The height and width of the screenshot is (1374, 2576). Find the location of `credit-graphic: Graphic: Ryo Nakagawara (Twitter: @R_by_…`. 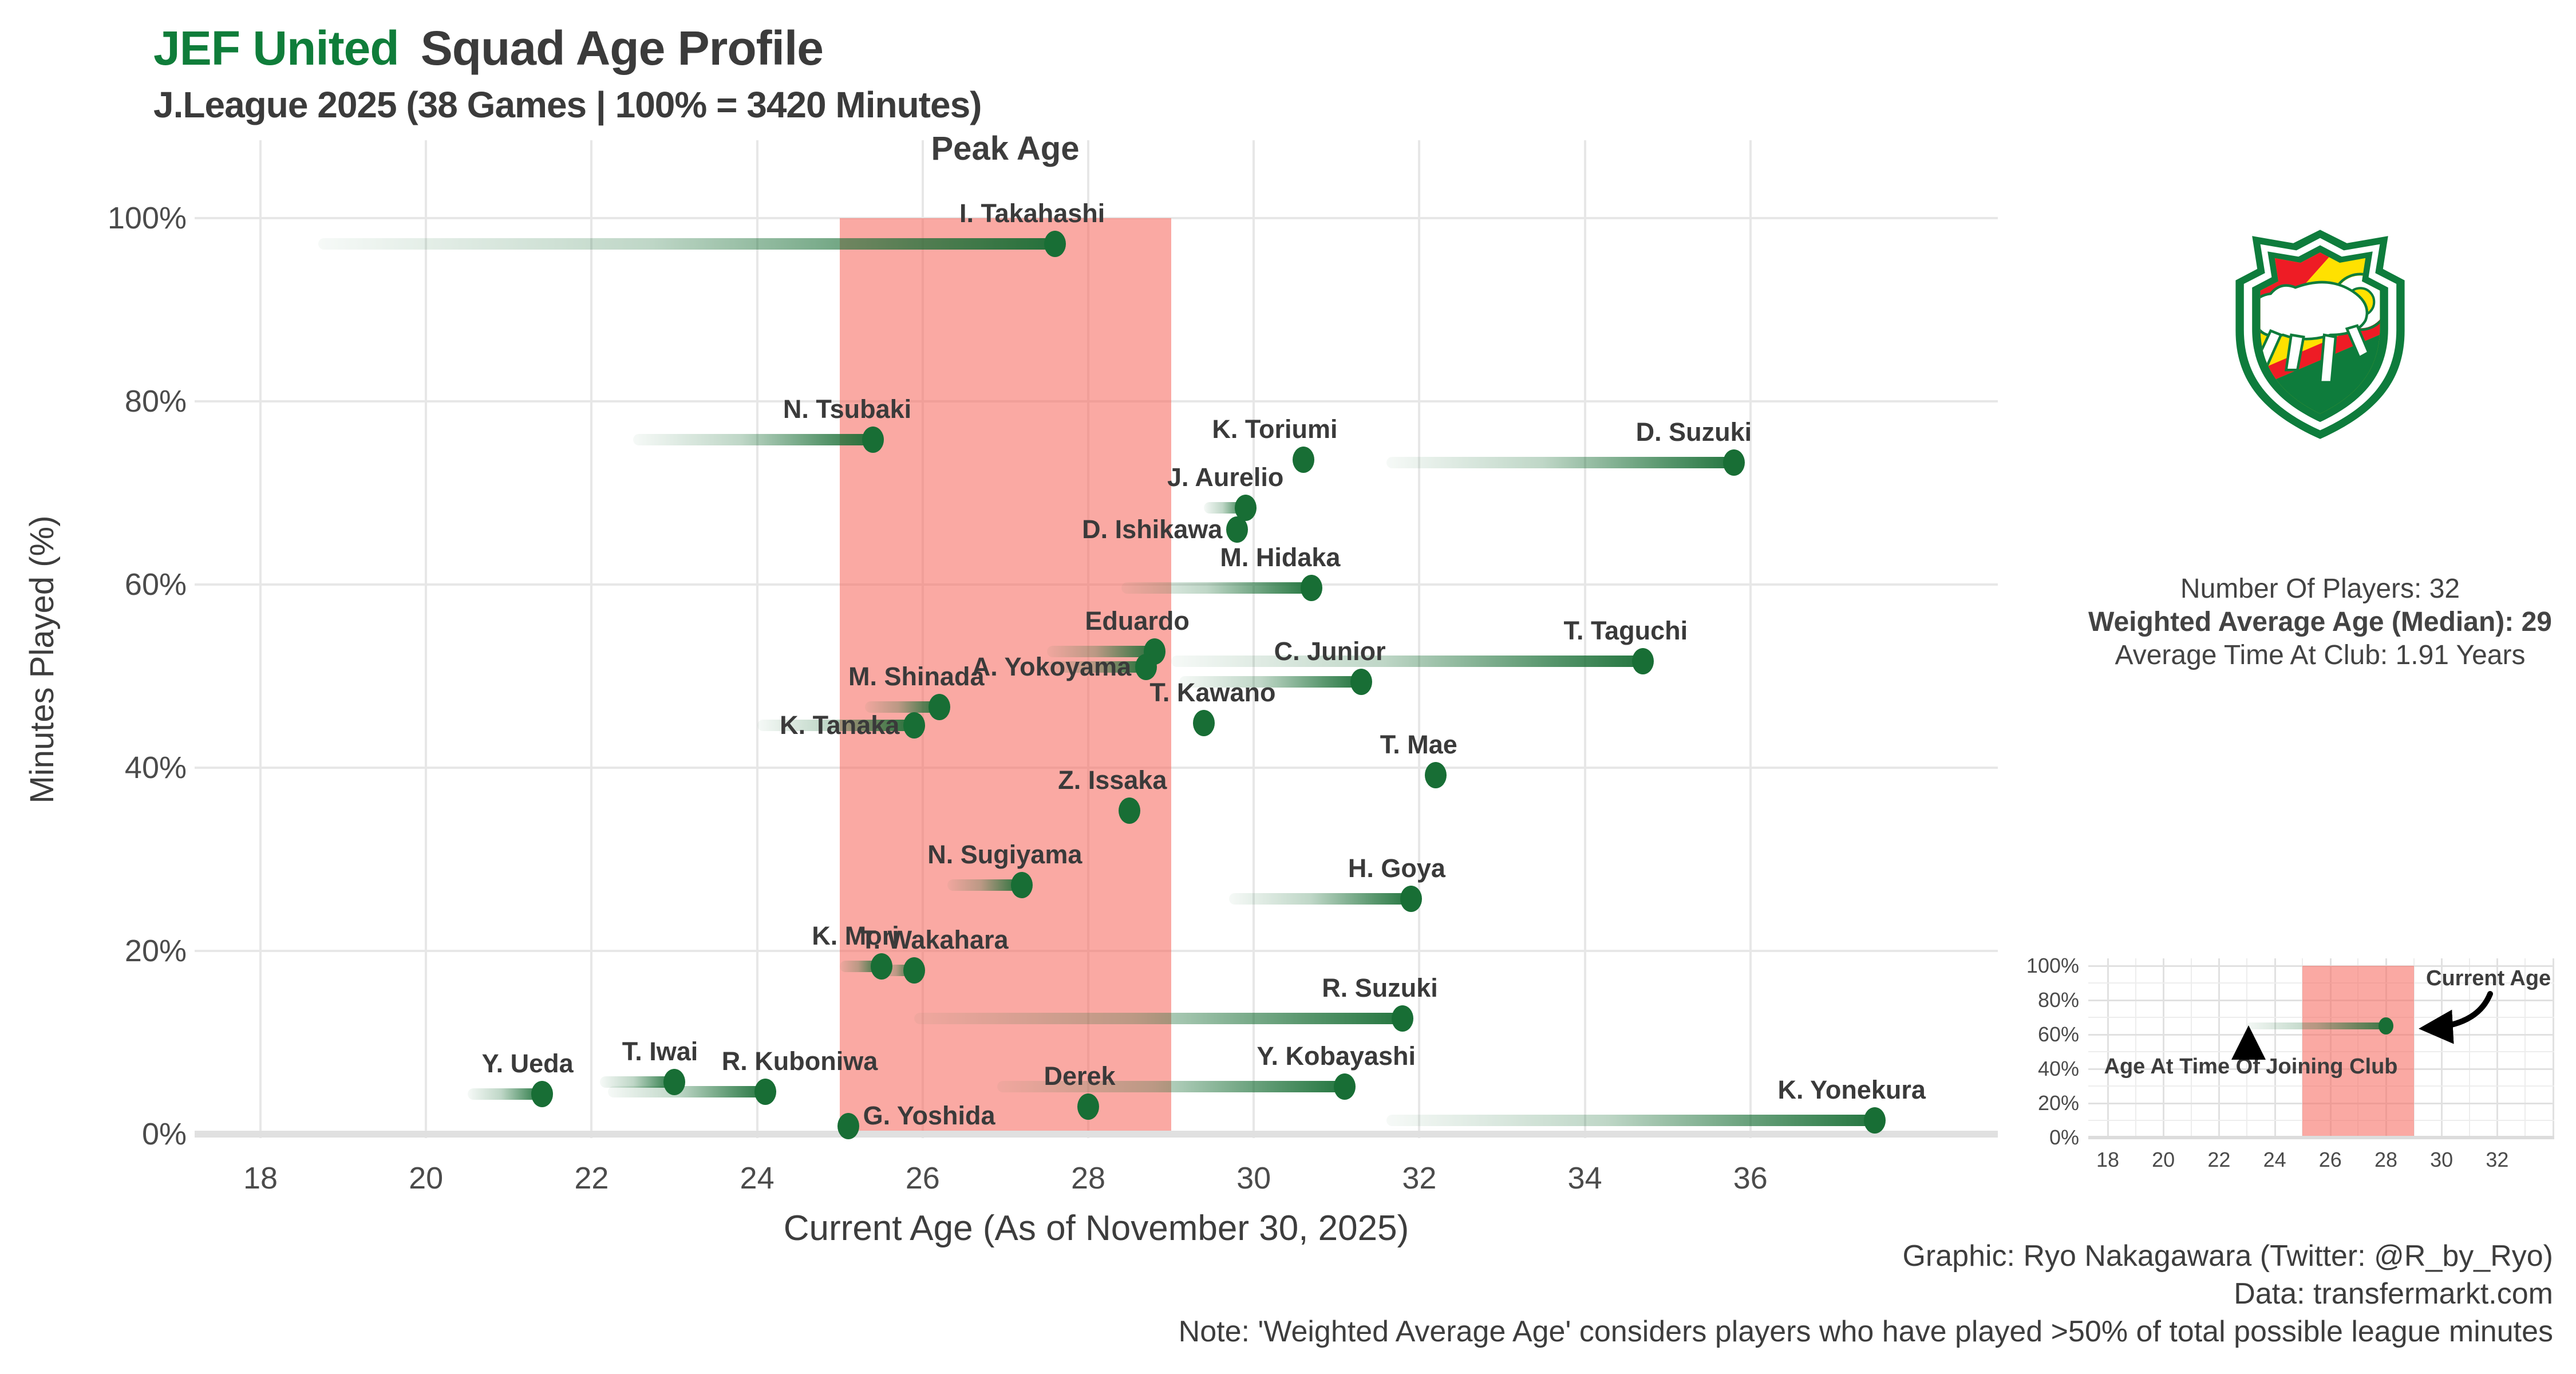

credit-graphic: Graphic: Ryo Nakagawara (Twitter: @R_by_… is located at coordinates (2227, 1256).